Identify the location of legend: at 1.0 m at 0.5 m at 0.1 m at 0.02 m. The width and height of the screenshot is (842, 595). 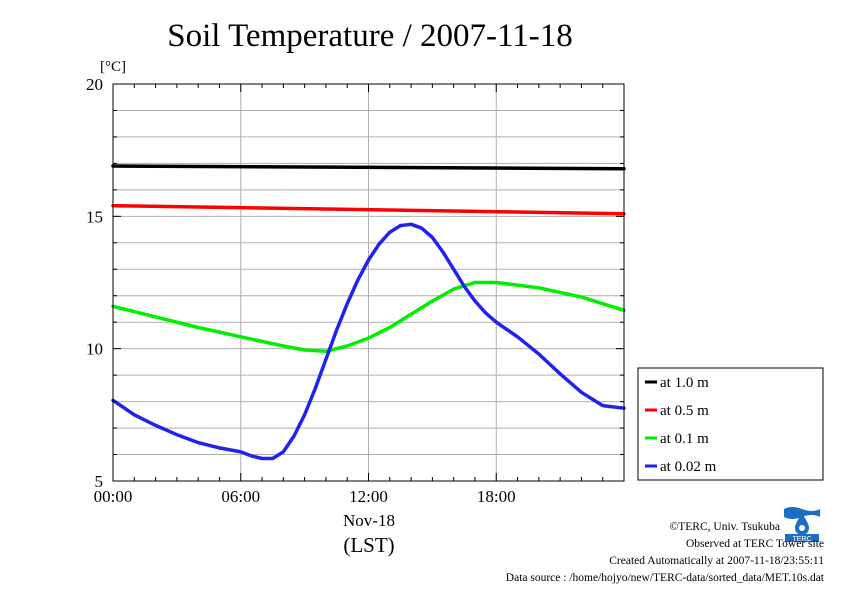
(730, 424).